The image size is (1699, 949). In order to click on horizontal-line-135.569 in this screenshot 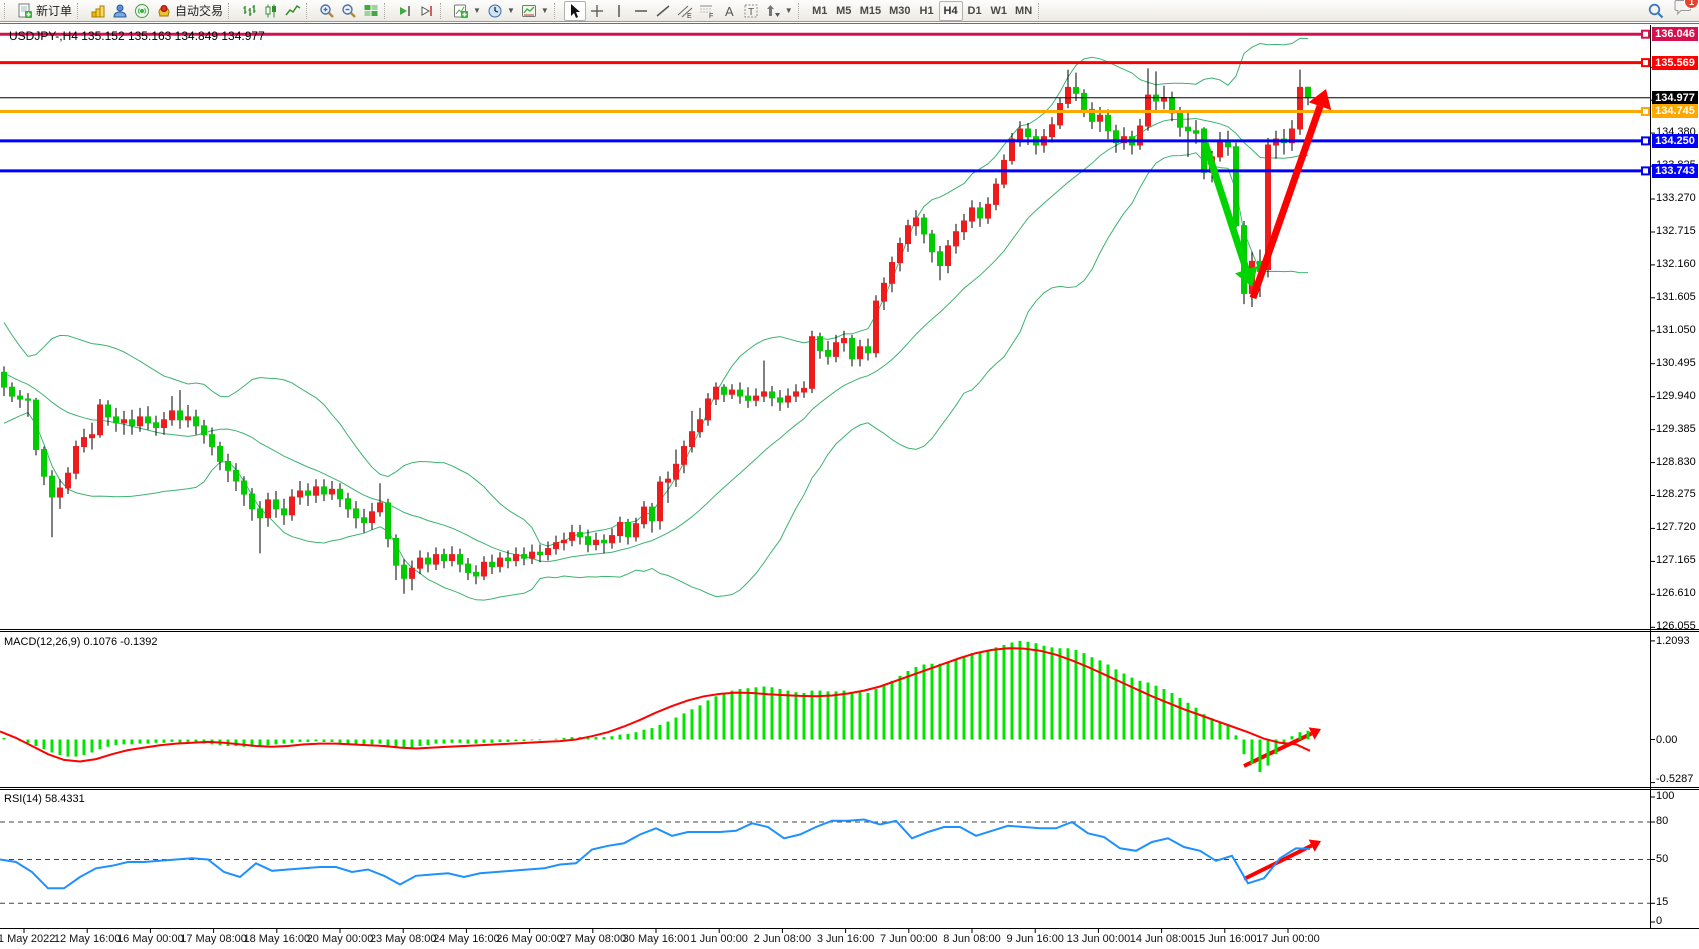, I will do `click(825, 63)`.